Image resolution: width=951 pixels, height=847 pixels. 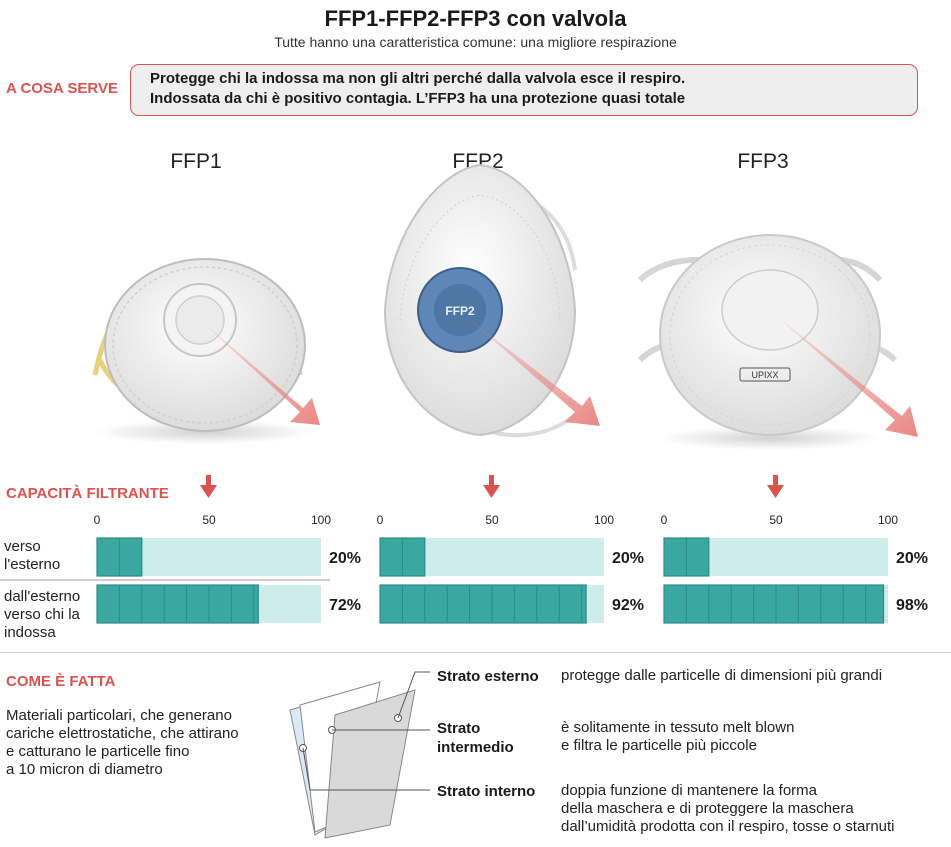 I want to click on row-label-outward: verso l'esterno, so click(x=32, y=556).